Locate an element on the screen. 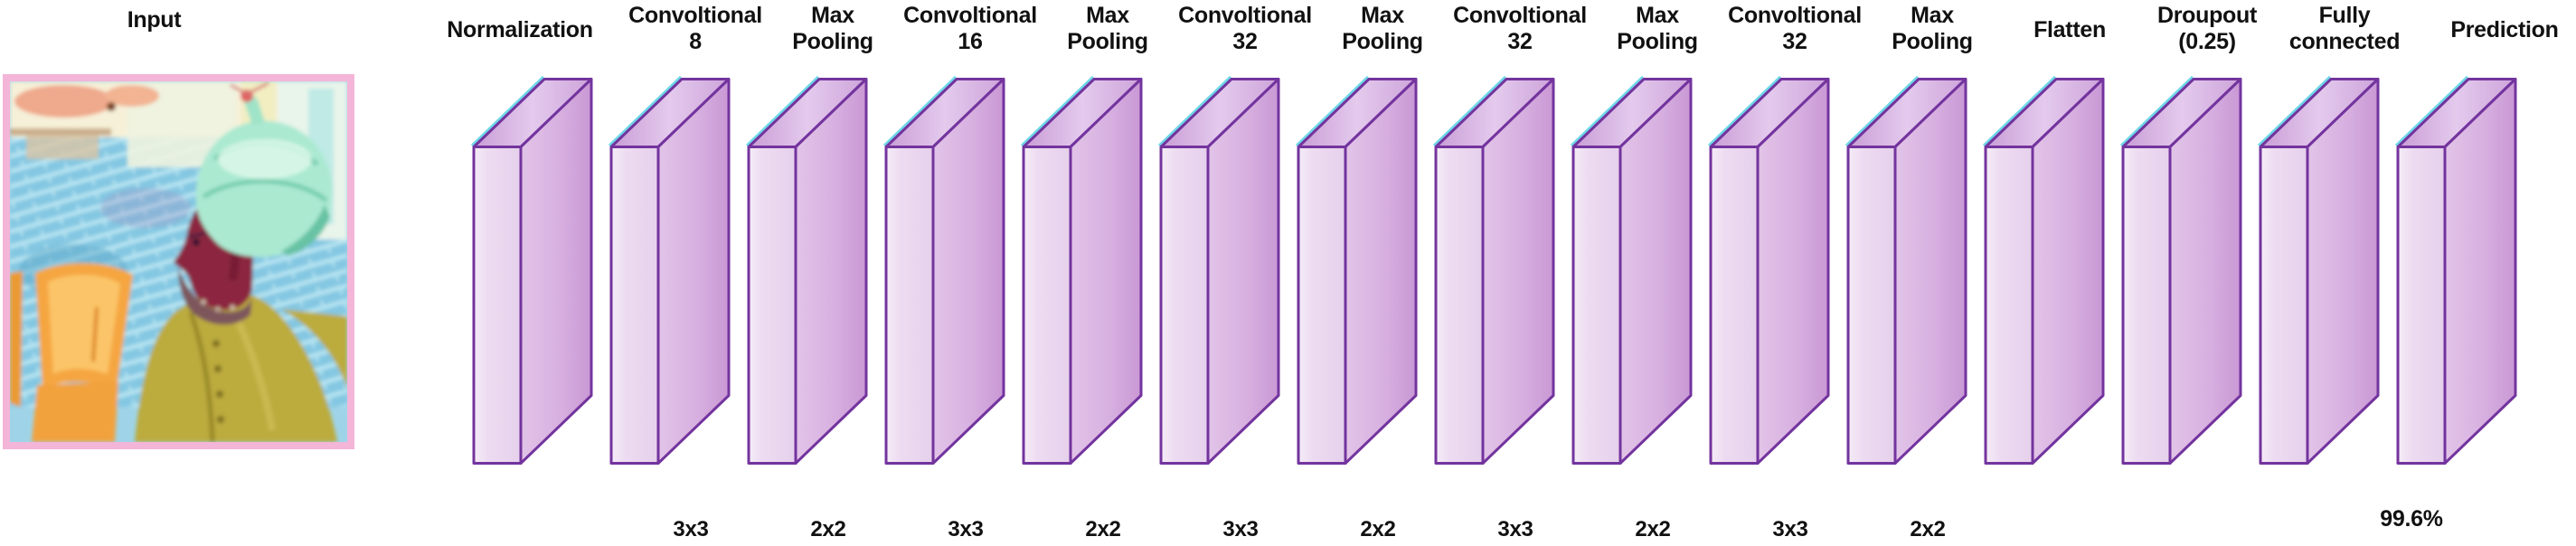  layer-column-14: Fully connected is located at coordinates (2329, 273).